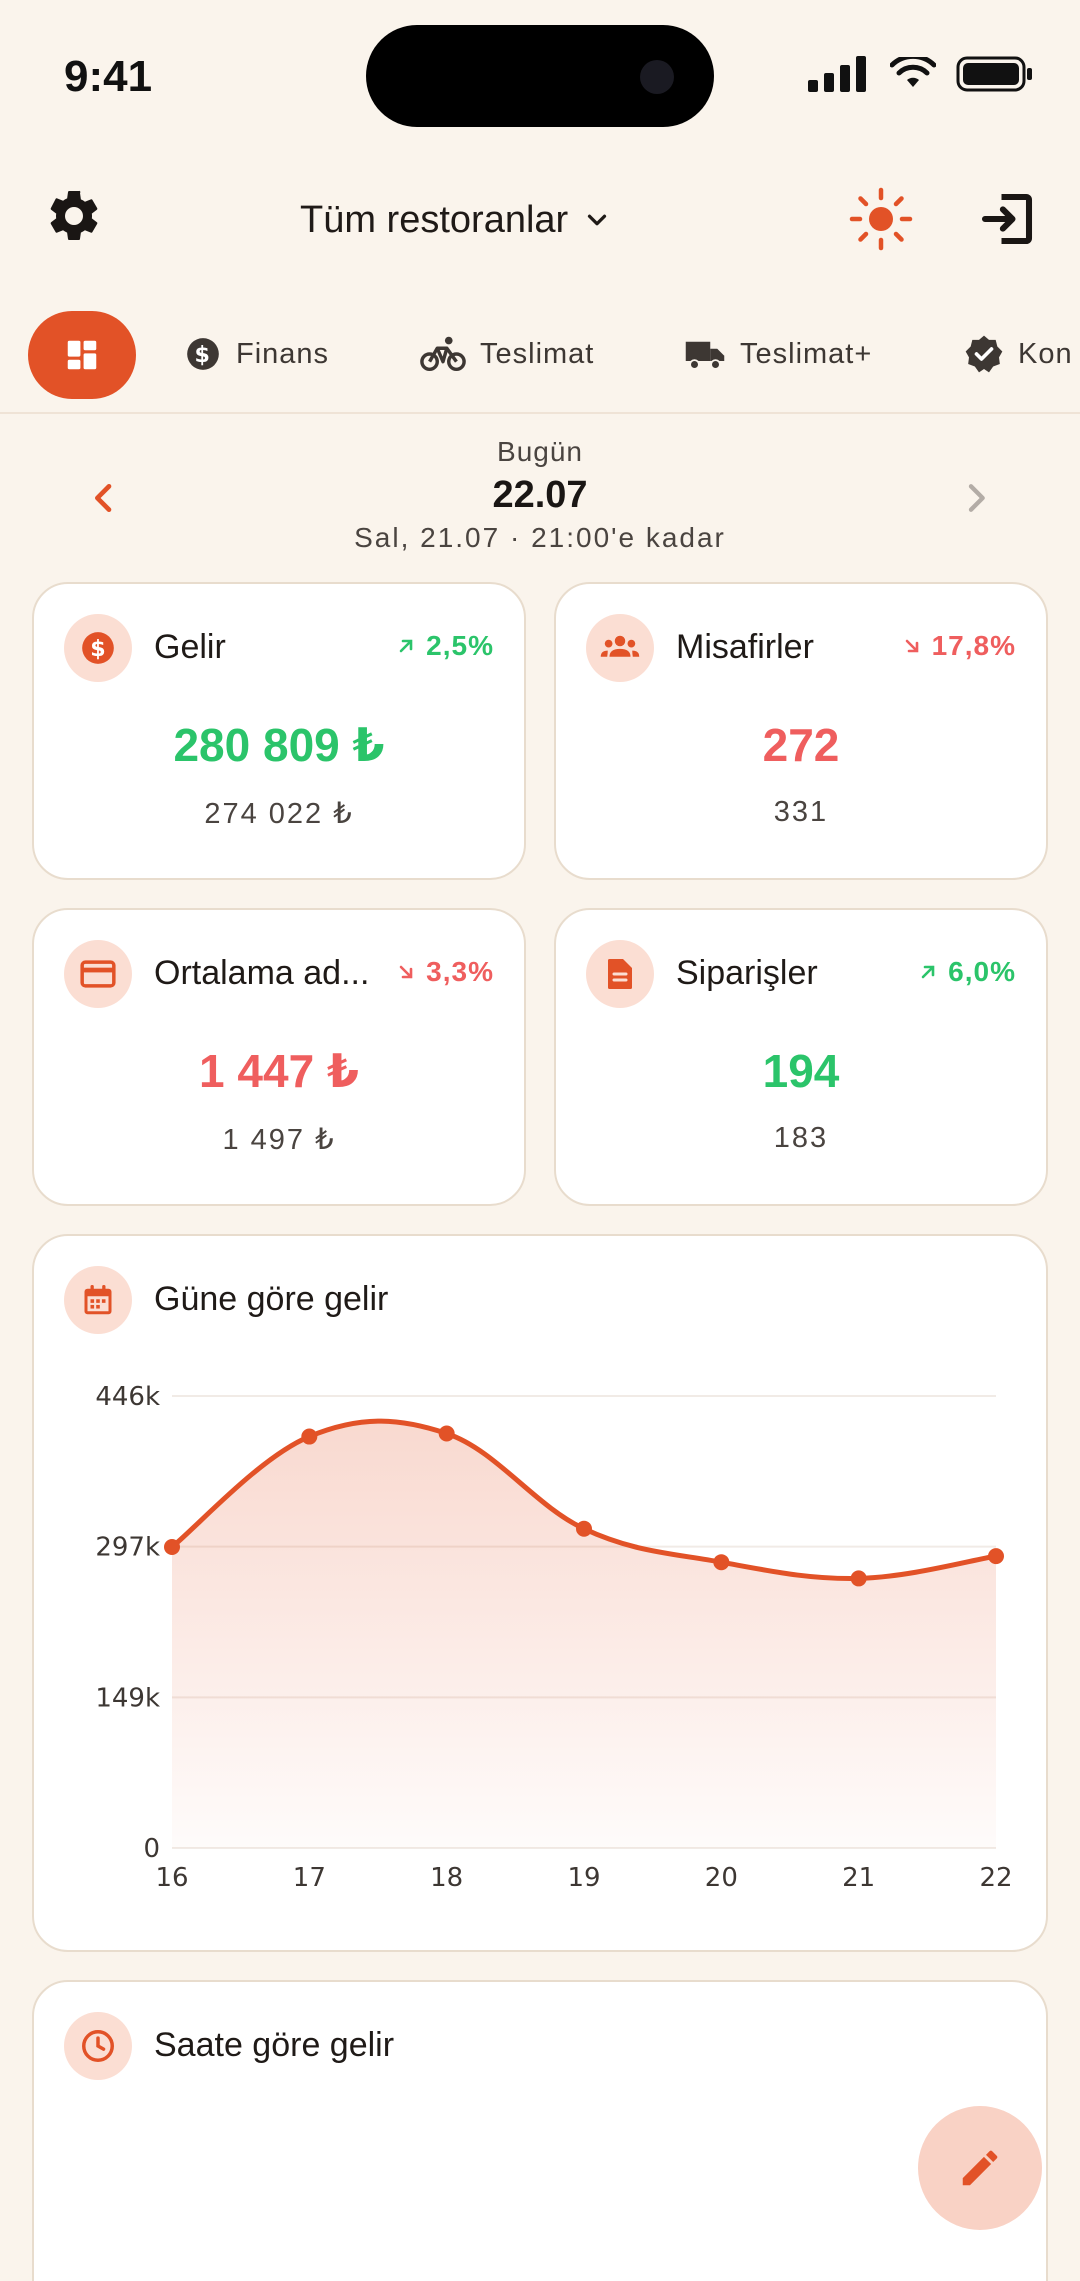 The image size is (1080, 2281). Describe the element at coordinates (620, 974) in the screenshot. I see `document-icon` at that location.